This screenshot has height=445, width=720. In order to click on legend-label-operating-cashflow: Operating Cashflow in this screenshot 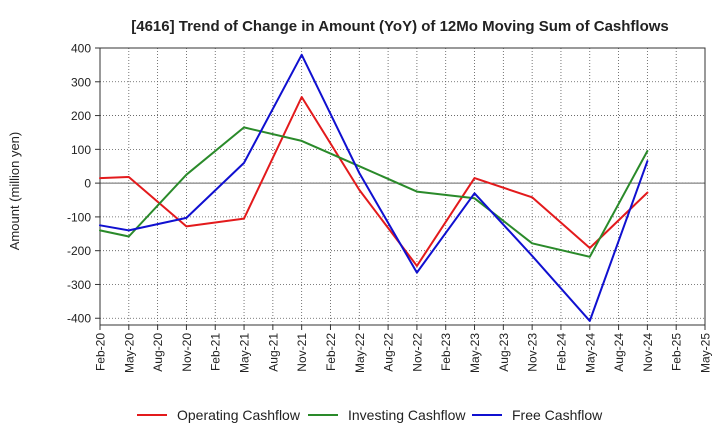, I will do `click(239, 415)`.